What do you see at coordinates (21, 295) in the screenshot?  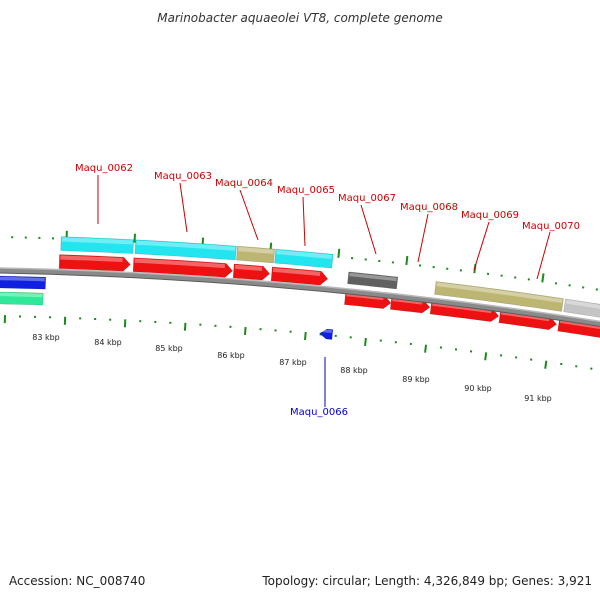 I see `cds-segment-teal-highlight` at bounding box center [21, 295].